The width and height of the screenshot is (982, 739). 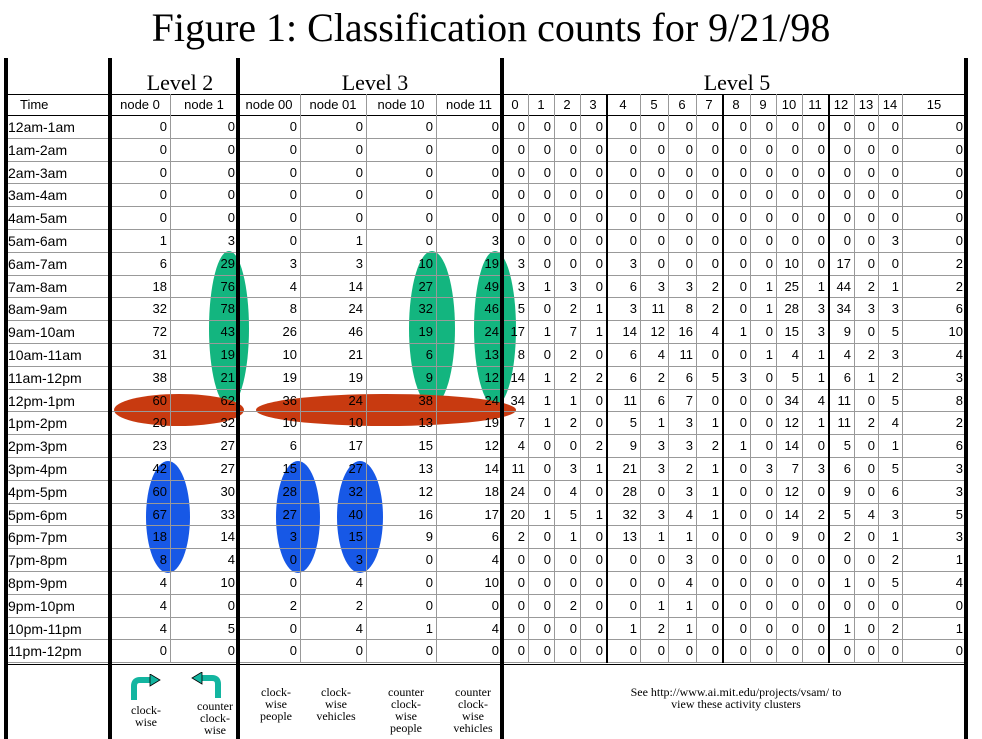 I want to click on count-cell: 15, so click(x=791, y=332).